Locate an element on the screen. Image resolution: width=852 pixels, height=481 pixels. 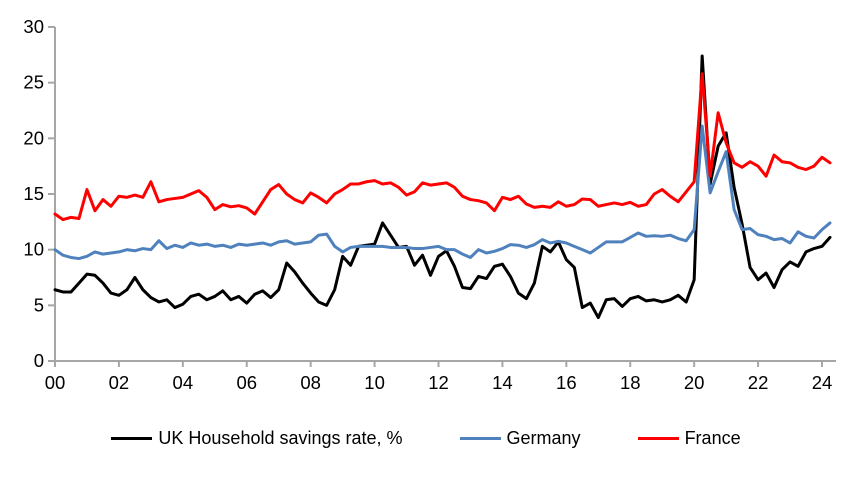
france-legend-line-icon is located at coordinates (658, 438).